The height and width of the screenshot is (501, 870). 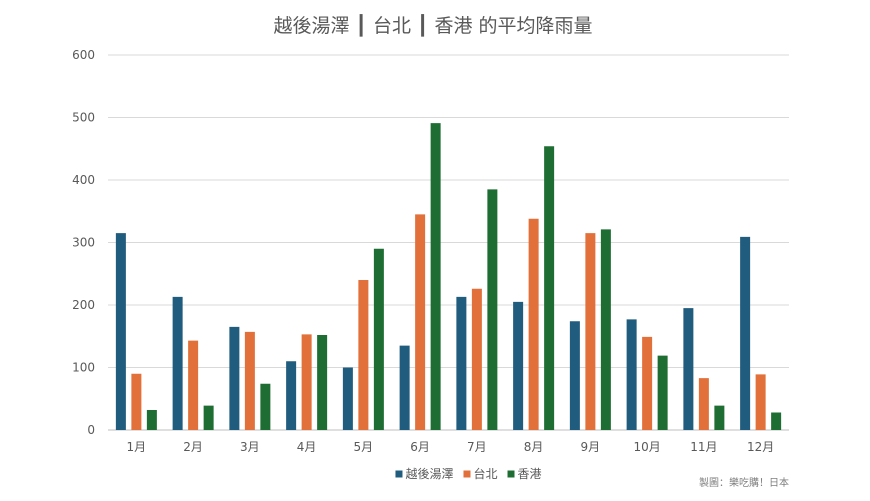 What do you see at coordinates (83, 55) in the screenshot?
I see `y-tick-label: 600` at bounding box center [83, 55].